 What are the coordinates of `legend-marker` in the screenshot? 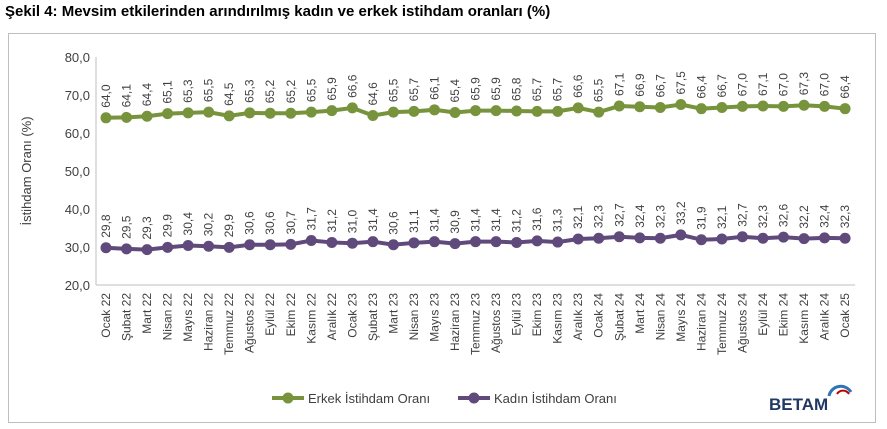 It's located at (288, 398).